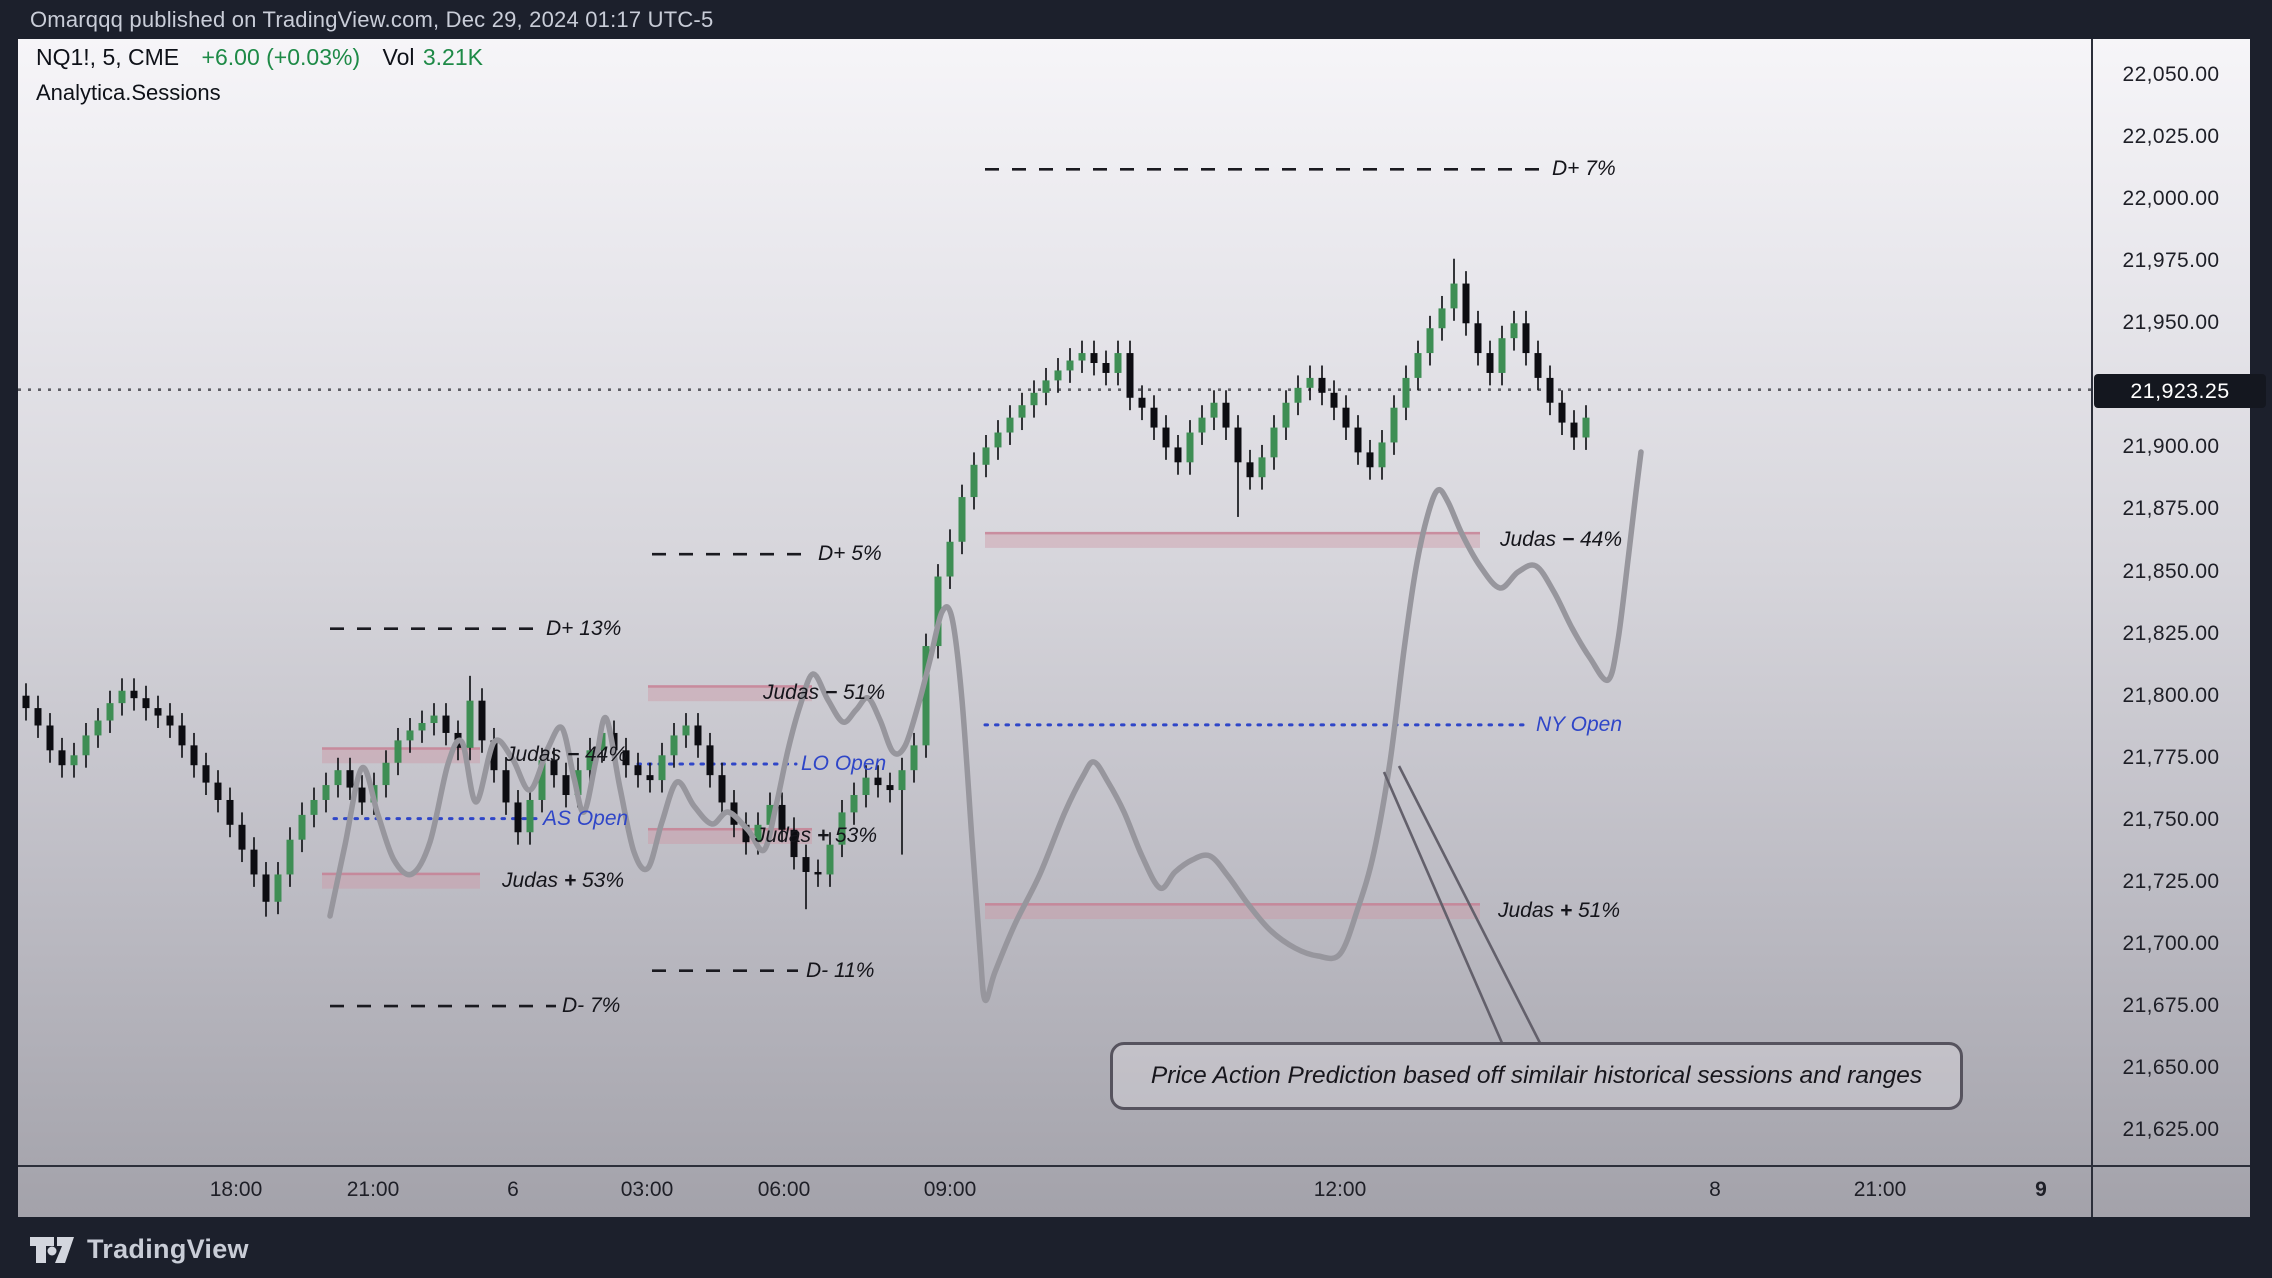  Describe the element at coordinates (2171, 633) in the screenshot. I see `price-tick: 21,825.00` at that location.